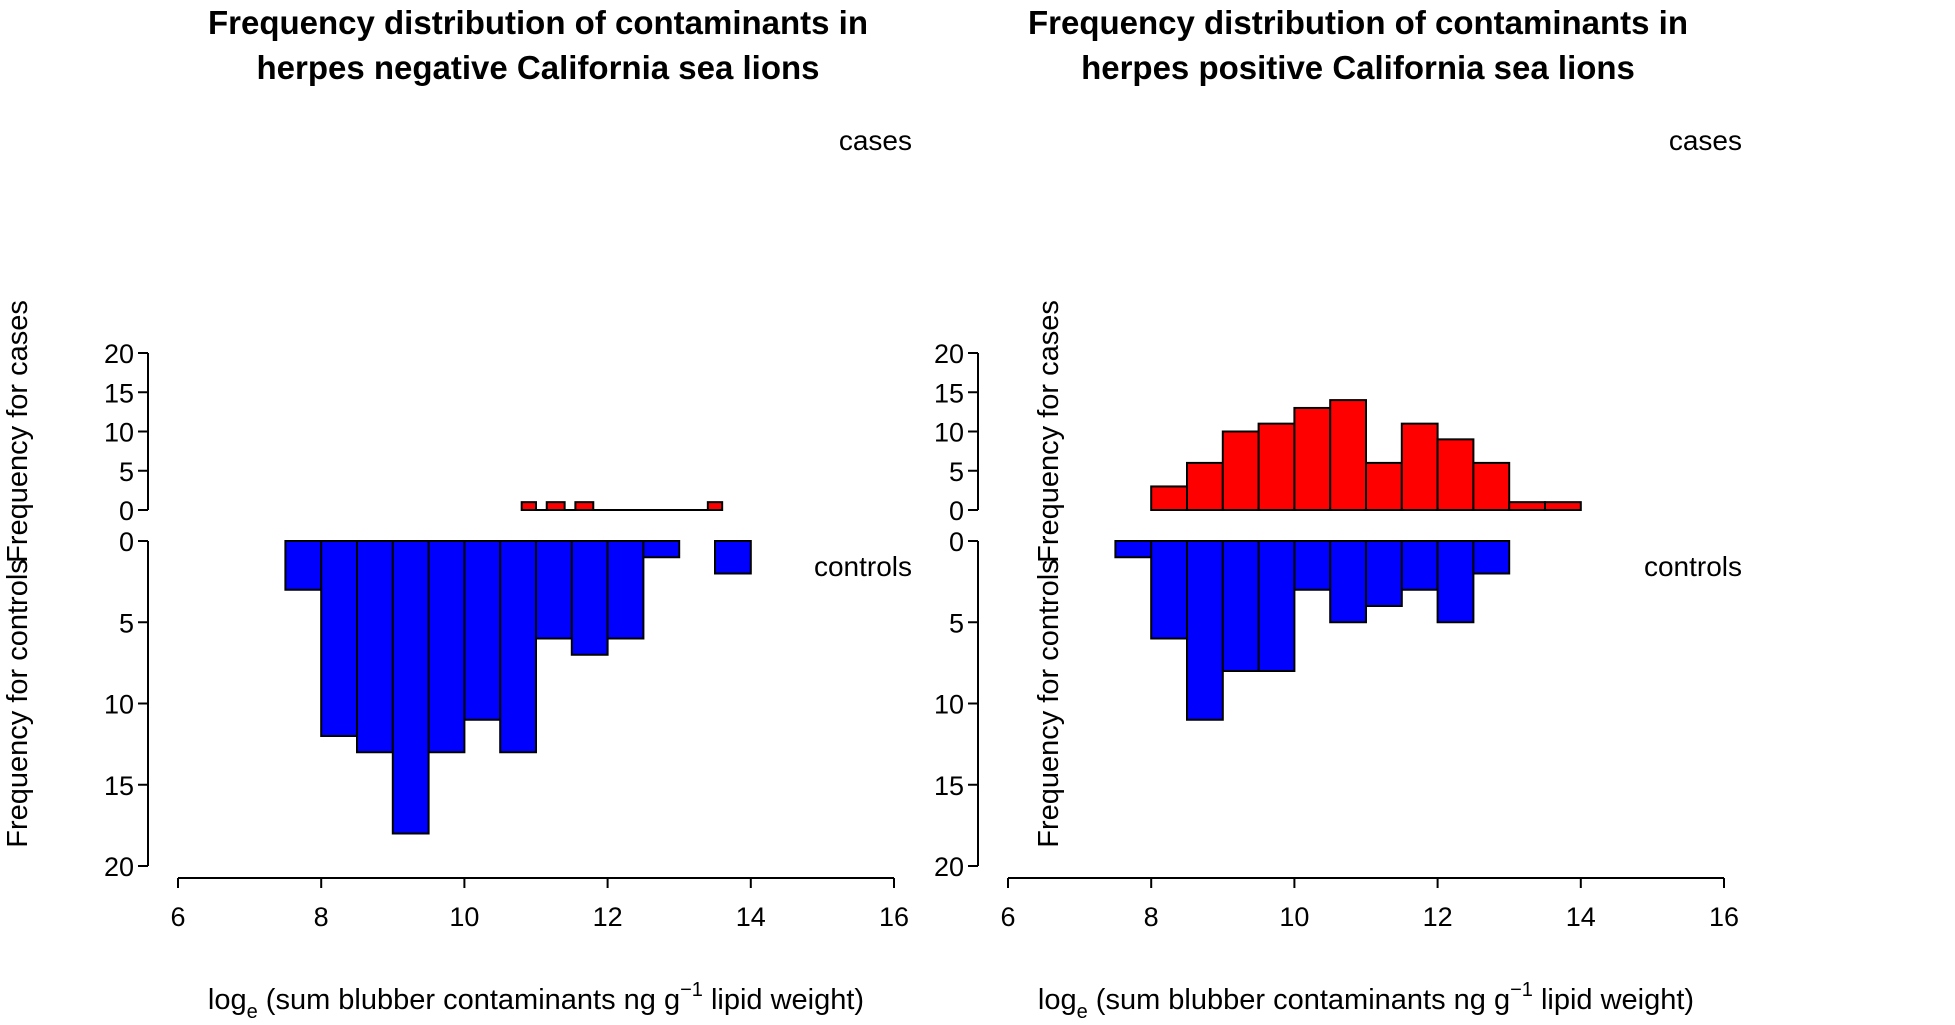  What do you see at coordinates (1358, 67) in the screenshot?
I see `chart-title-line-2: herpes positive California sea lions` at bounding box center [1358, 67].